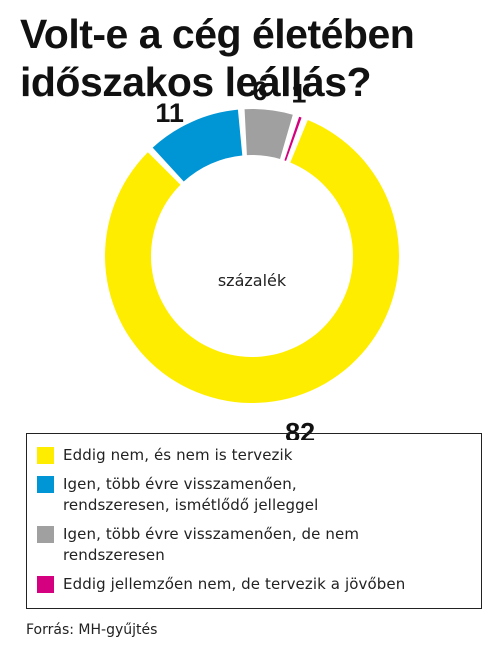  What do you see at coordinates (178, 455) in the screenshot?
I see `legend-label-1: Eddig nem, és nem is tervezik` at bounding box center [178, 455].